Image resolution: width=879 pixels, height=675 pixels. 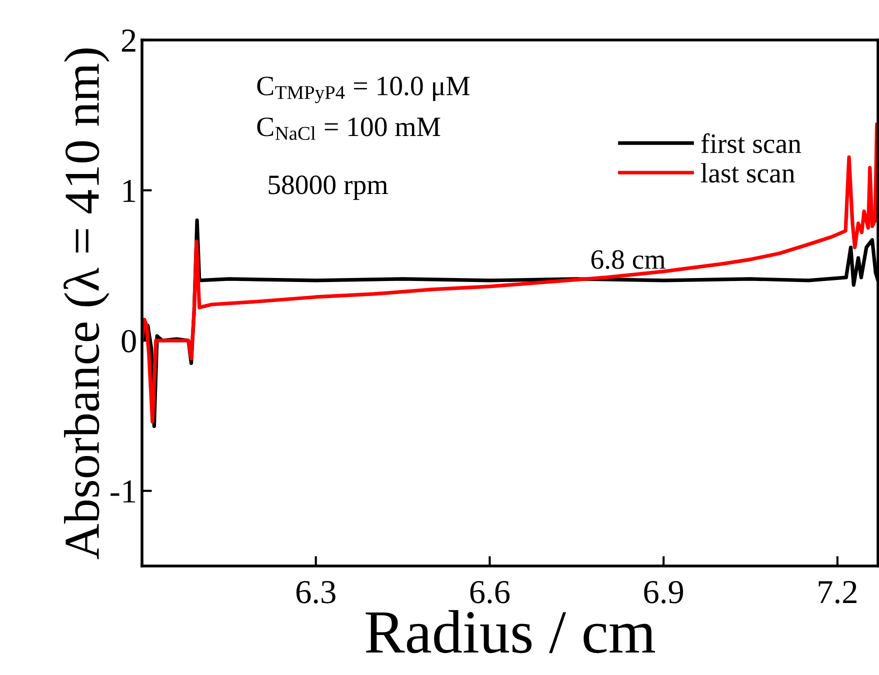 I want to click on annotation: 58000 rpm, so click(x=328, y=187).